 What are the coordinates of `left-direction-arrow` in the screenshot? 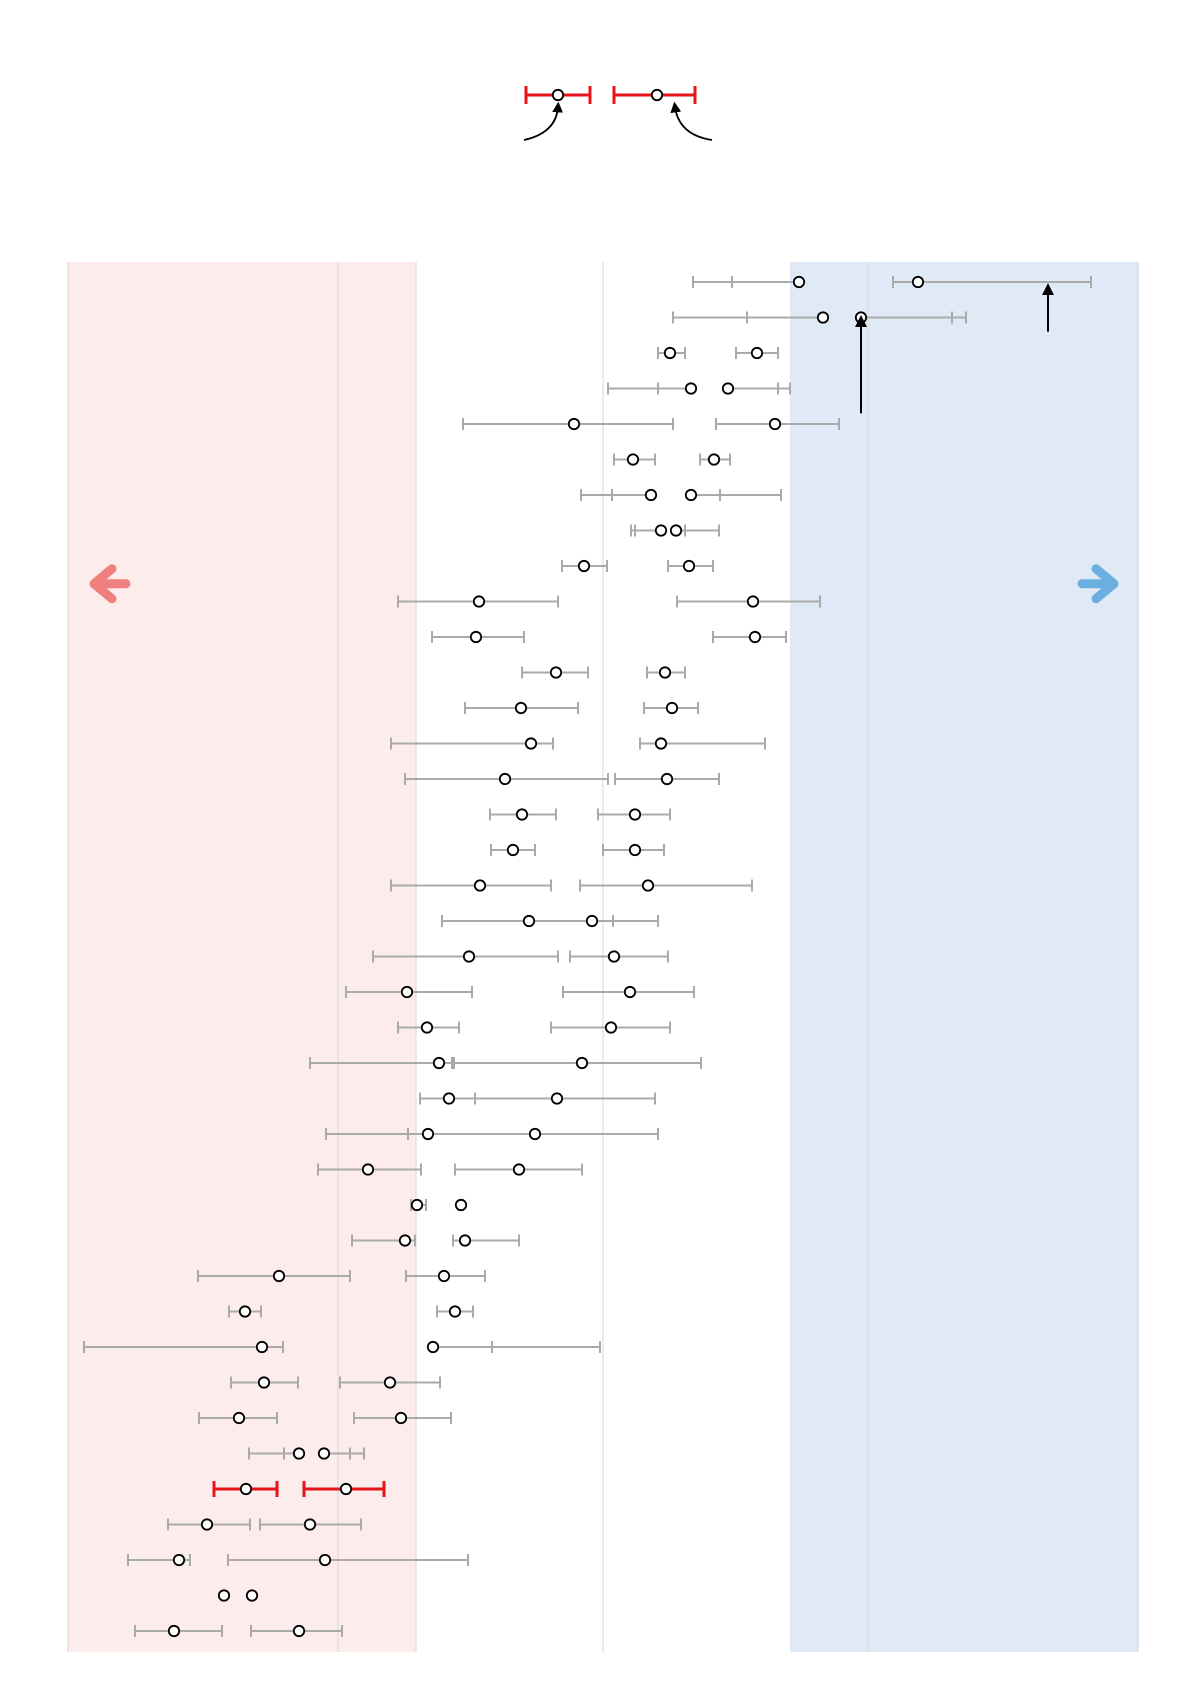 It's located at (110, 584).